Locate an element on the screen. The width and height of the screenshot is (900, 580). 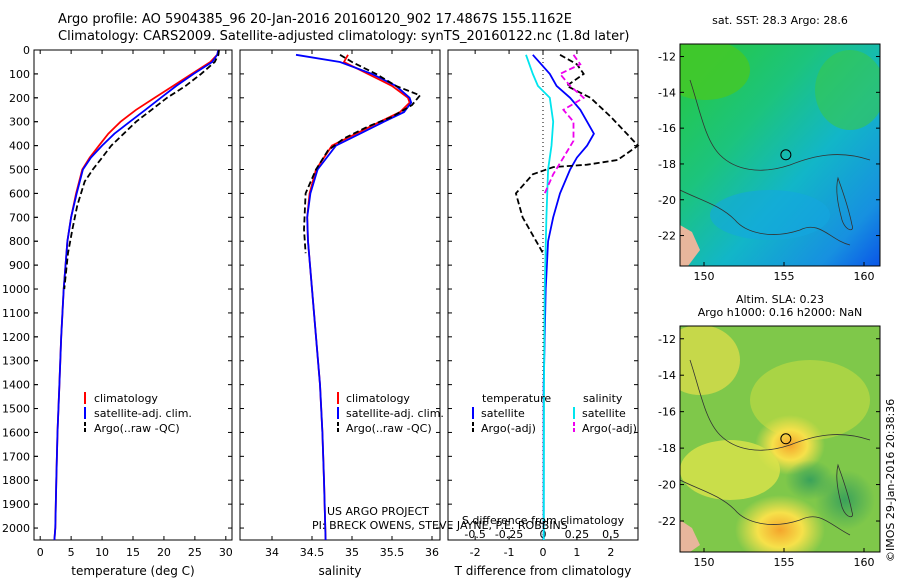
depth-tick-label: 800 is located at coordinates (19, 241).